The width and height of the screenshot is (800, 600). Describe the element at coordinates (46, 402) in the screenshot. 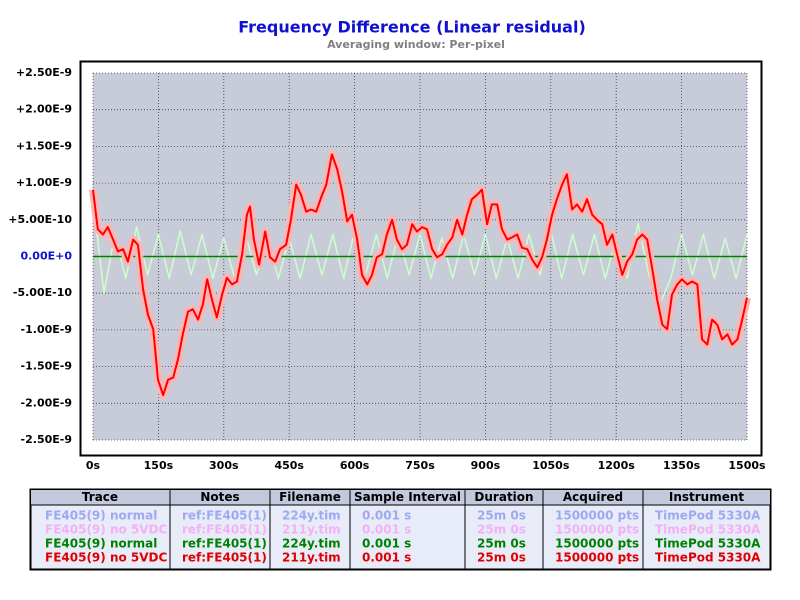

I see `y-tick-label: -2.00E-9` at that location.